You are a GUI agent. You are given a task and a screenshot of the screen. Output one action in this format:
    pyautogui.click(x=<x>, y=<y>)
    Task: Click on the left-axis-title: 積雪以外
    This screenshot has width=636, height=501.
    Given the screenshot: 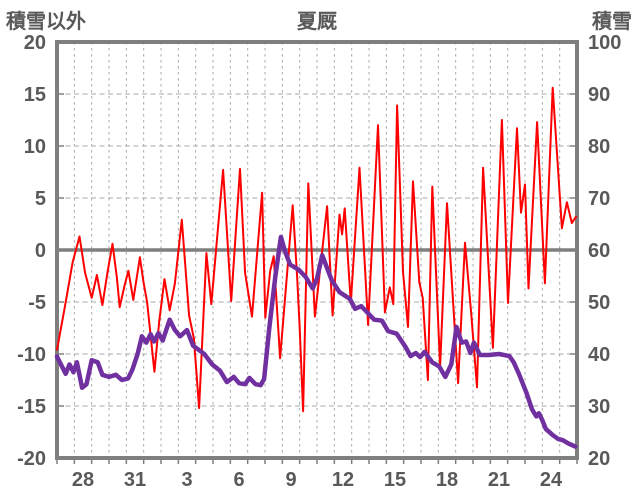 What is the action you would take?
    pyautogui.click(x=46, y=22)
    